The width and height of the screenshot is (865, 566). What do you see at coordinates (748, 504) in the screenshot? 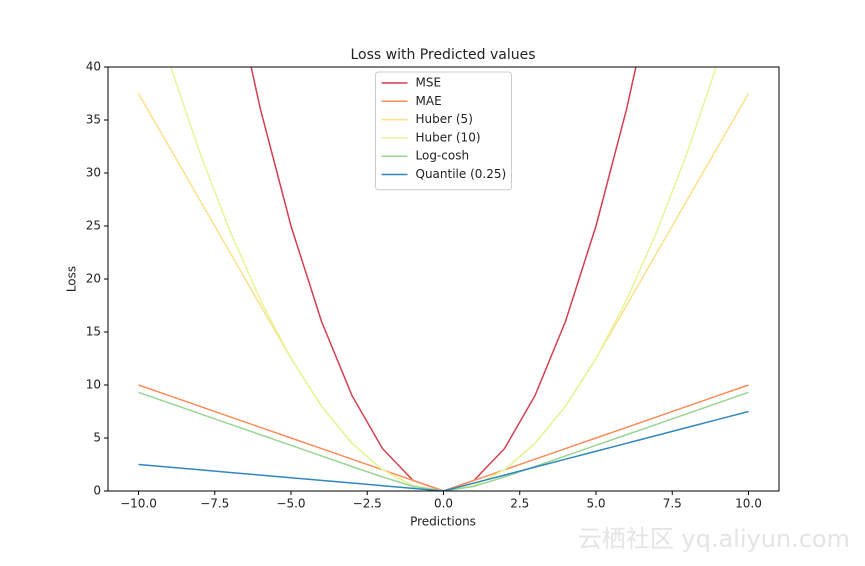
I see `x-tick-label: 10.0` at bounding box center [748, 504].